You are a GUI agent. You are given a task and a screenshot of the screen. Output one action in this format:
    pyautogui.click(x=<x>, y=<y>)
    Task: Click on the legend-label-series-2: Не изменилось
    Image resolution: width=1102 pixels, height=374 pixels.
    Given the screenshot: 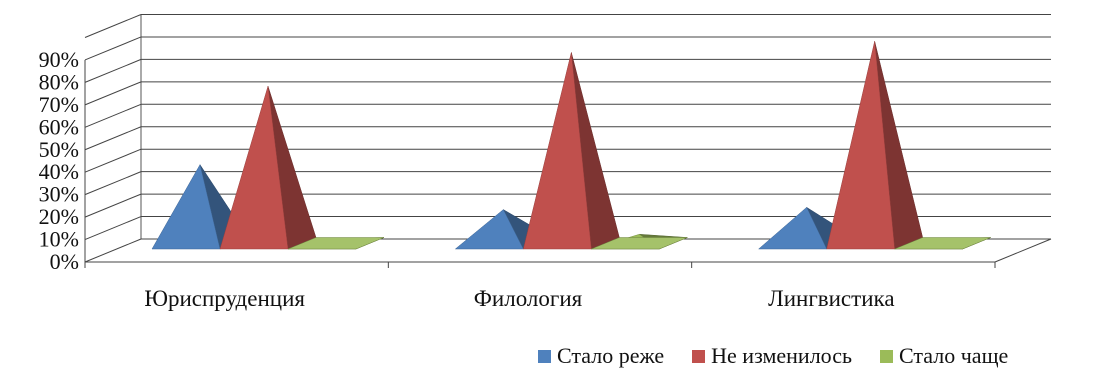 What is the action you would take?
    pyautogui.click(x=782, y=355)
    